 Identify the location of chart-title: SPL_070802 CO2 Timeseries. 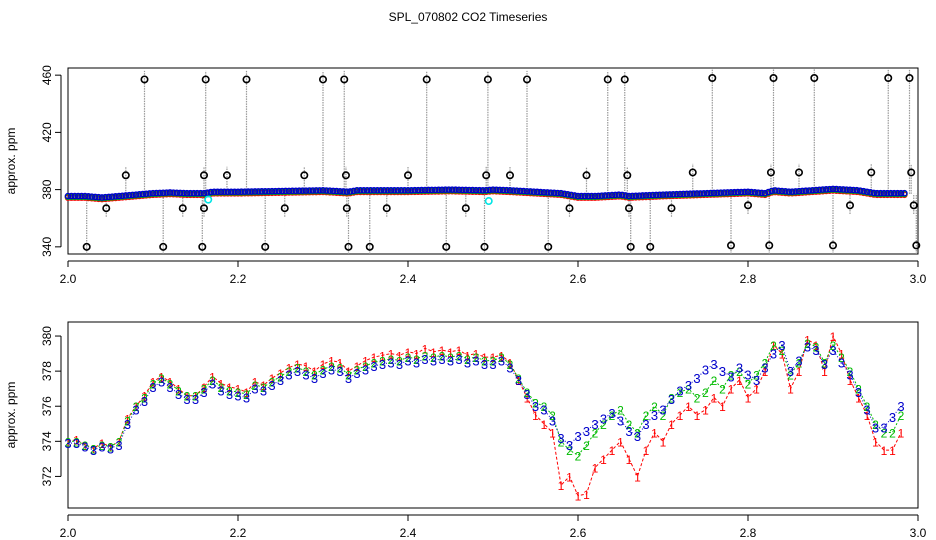
(468, 17).